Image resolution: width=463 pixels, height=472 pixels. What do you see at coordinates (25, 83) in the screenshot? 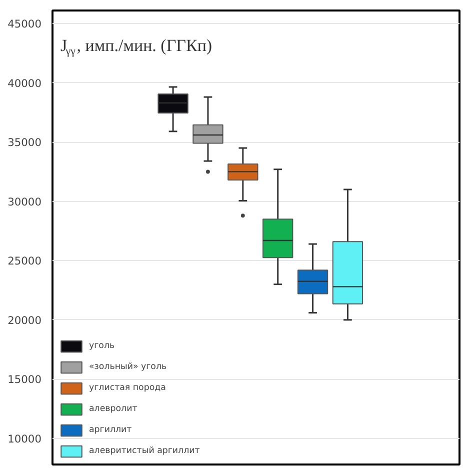
I see `y-tick-label: 40000` at bounding box center [25, 83].